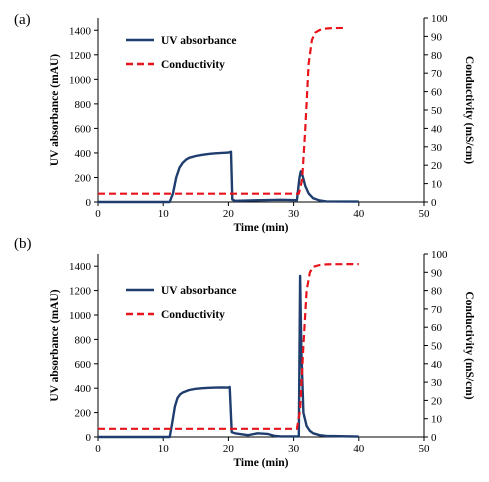 The image size is (489, 482). Describe the element at coordinates (228, 177) in the screenshot. I see `uv-absorbance-line` at that location.